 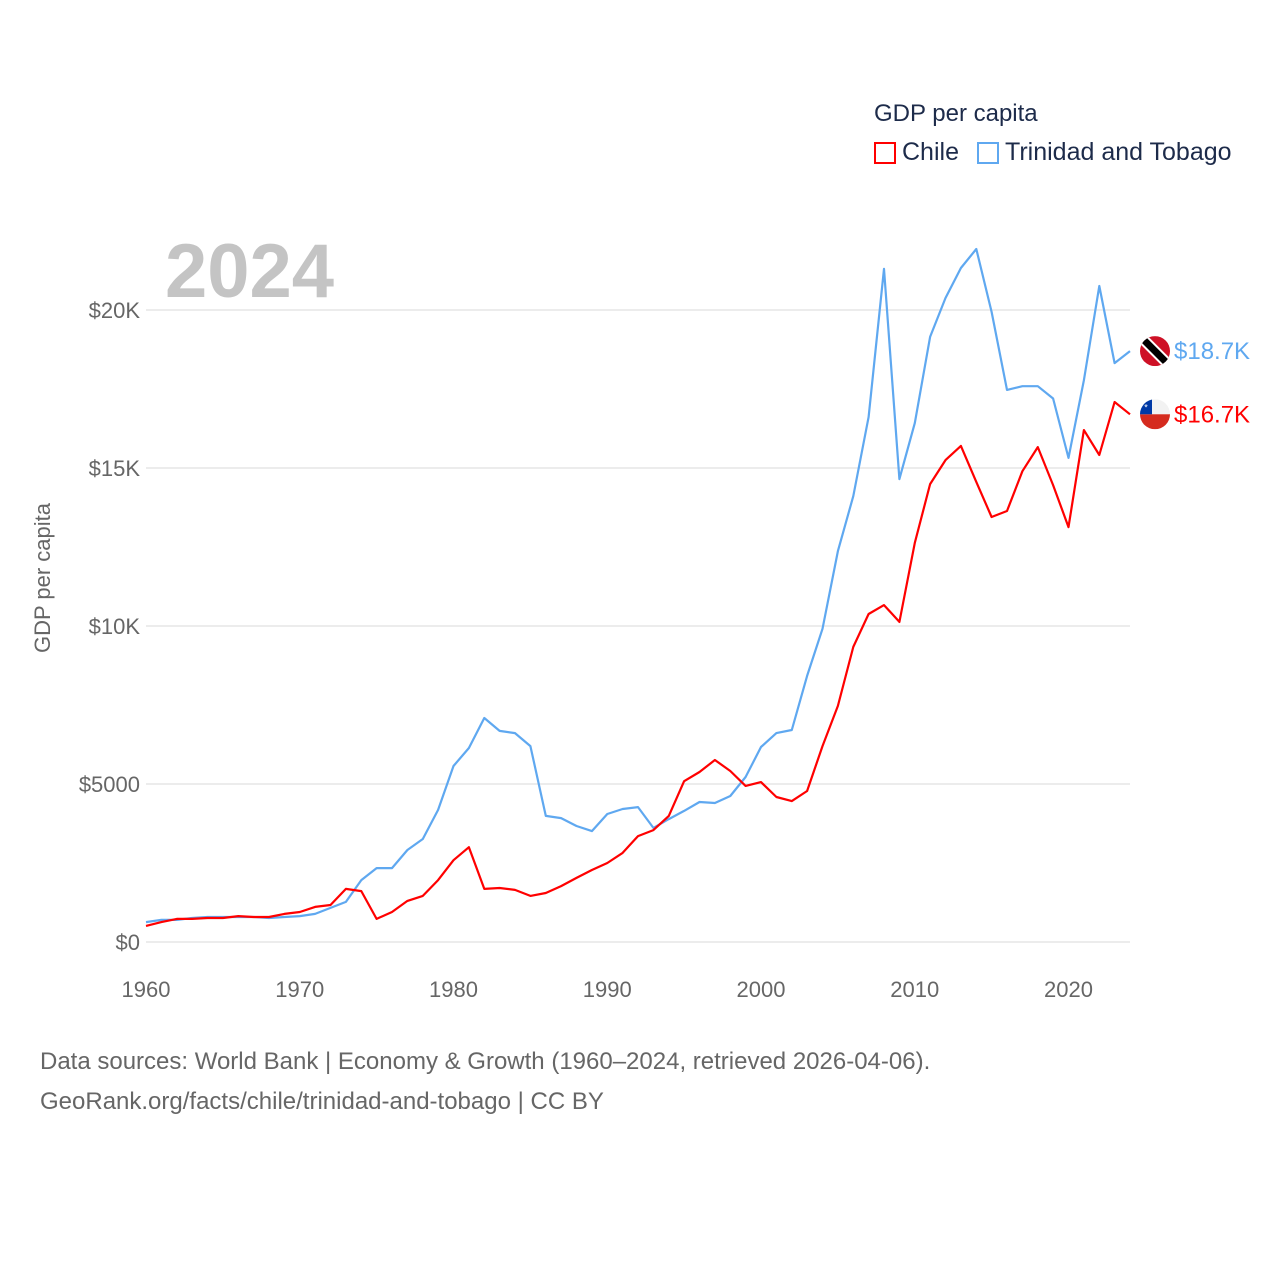 I want to click on end-value-label: $18.7K, so click(x=1212, y=351).